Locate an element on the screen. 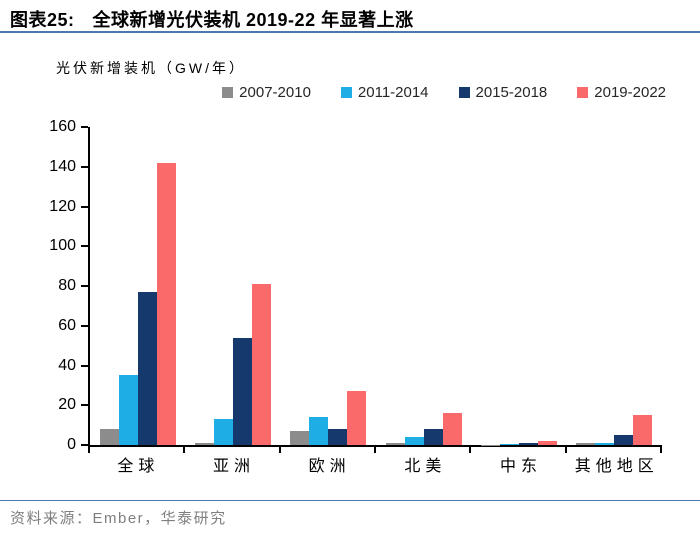  figure-header: 图表25: 全球新增光伏装机 2019-22 年显著上涨 is located at coordinates (212, 19).